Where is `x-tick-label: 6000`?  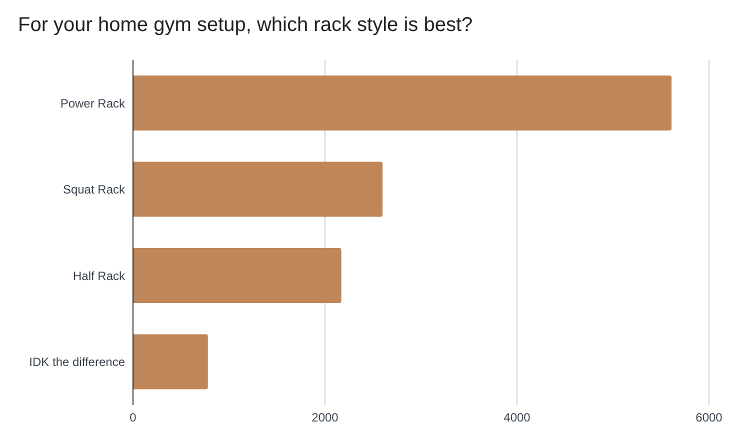
x-tick-label: 6000 is located at coordinates (709, 417).